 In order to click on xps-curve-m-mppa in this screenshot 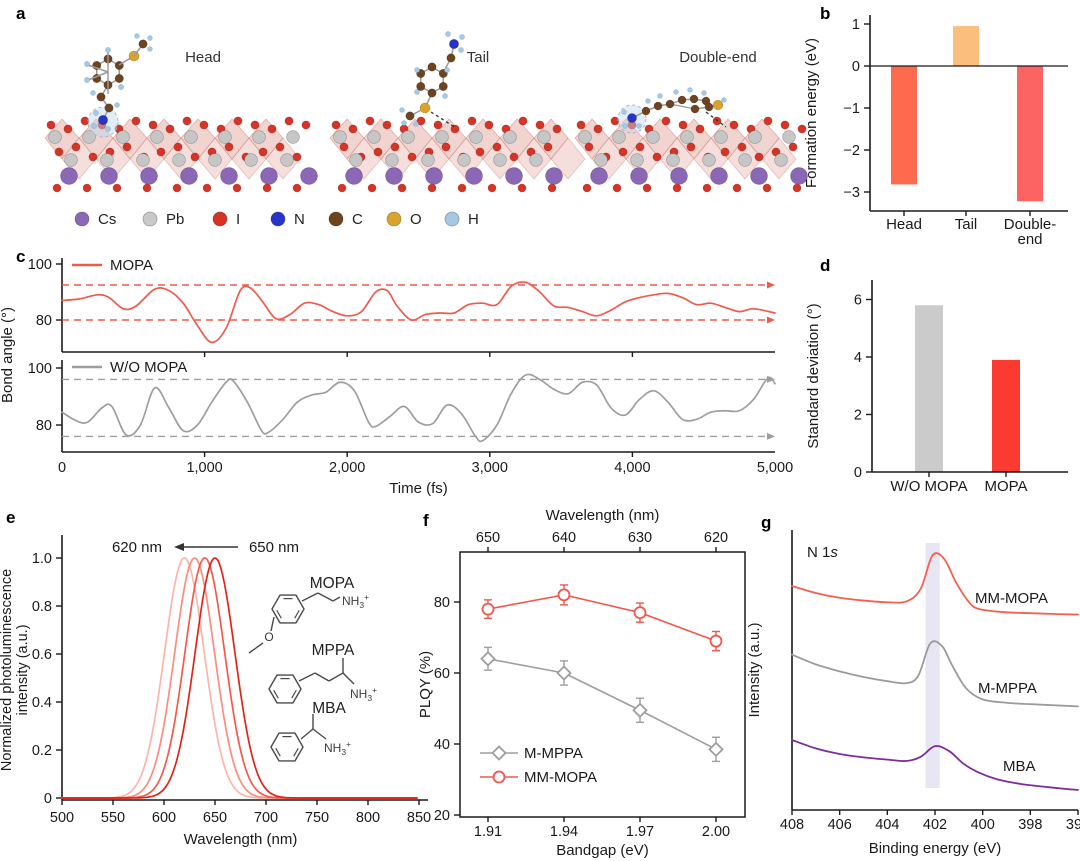, I will do `click(935, 674)`.